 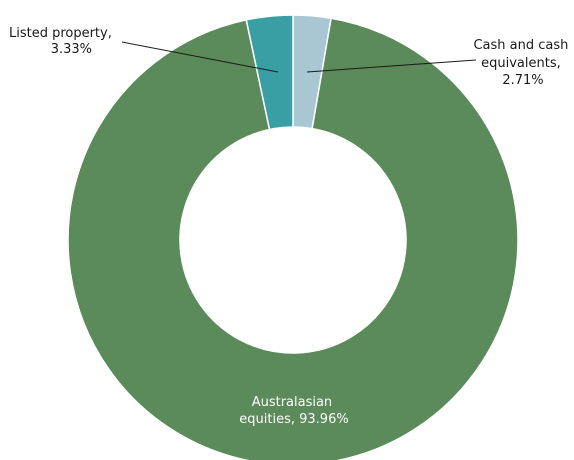 I want to click on leader-line-cash, so click(x=391, y=66).